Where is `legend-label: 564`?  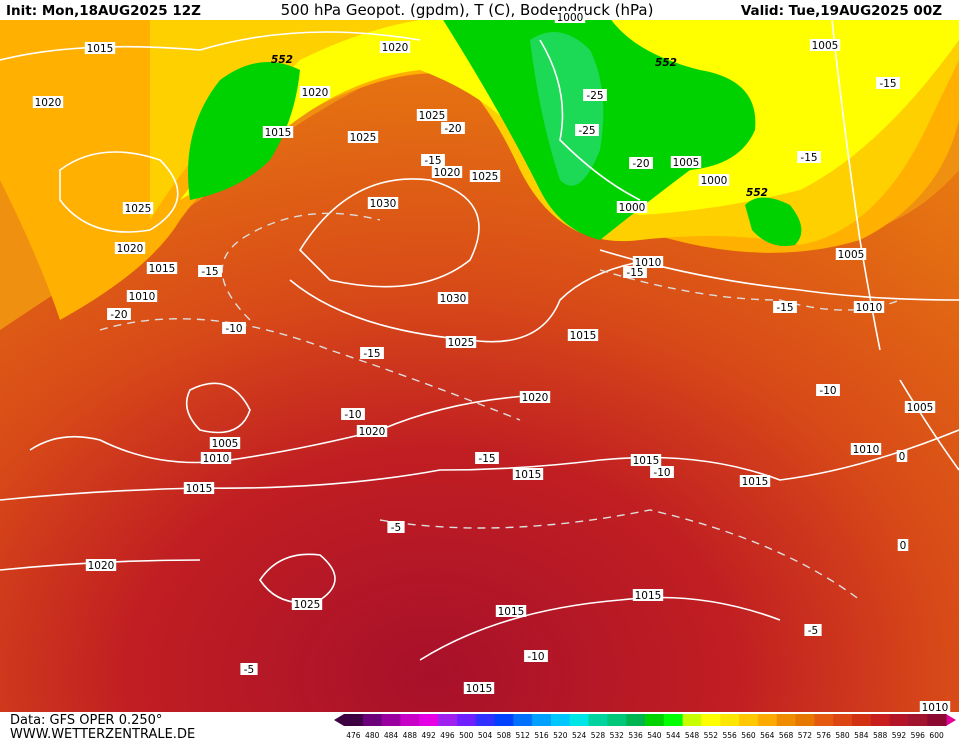 legend-label: 564 is located at coordinates (767, 735).